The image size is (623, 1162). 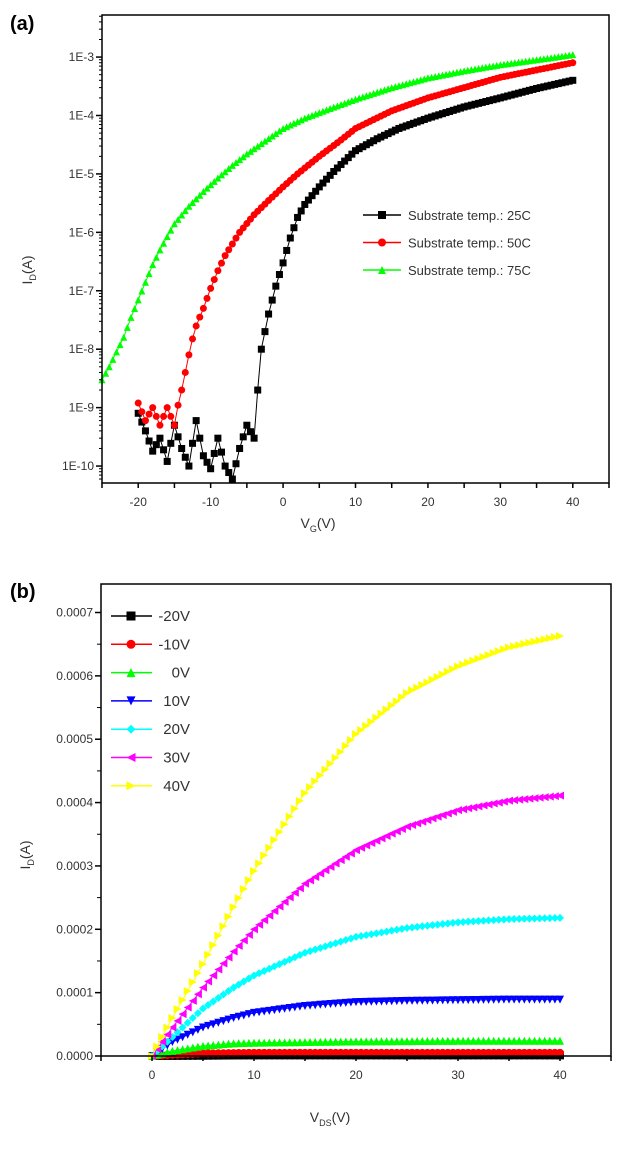 What do you see at coordinates (501, 502) in the screenshot?
I see `x-tick-label: 30` at bounding box center [501, 502].